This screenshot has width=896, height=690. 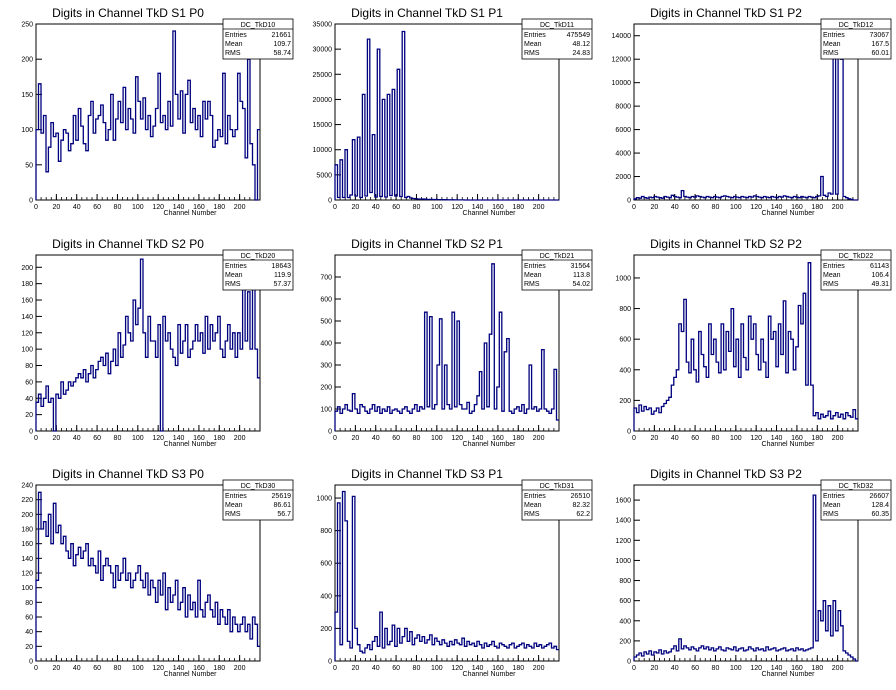 I want to click on x-tick-label: 180, so click(x=817, y=438).